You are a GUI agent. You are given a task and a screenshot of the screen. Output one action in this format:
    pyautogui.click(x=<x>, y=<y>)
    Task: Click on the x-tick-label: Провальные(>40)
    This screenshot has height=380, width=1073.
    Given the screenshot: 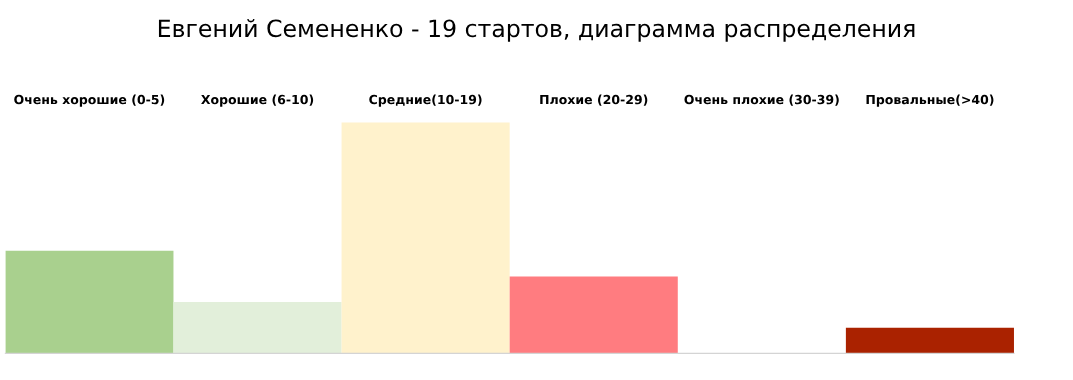 What is the action you would take?
    pyautogui.click(x=930, y=100)
    